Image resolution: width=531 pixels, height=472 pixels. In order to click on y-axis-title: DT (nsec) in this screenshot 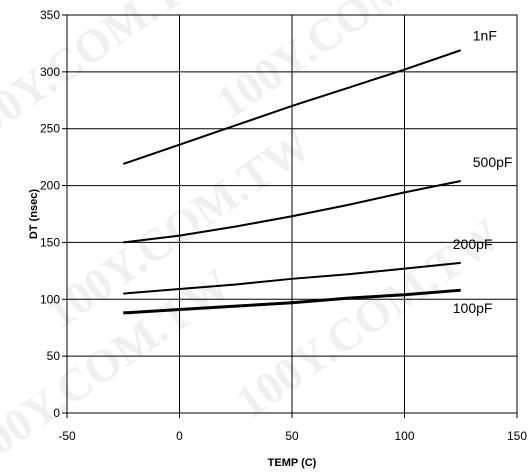, I will do `click(34, 214)`.